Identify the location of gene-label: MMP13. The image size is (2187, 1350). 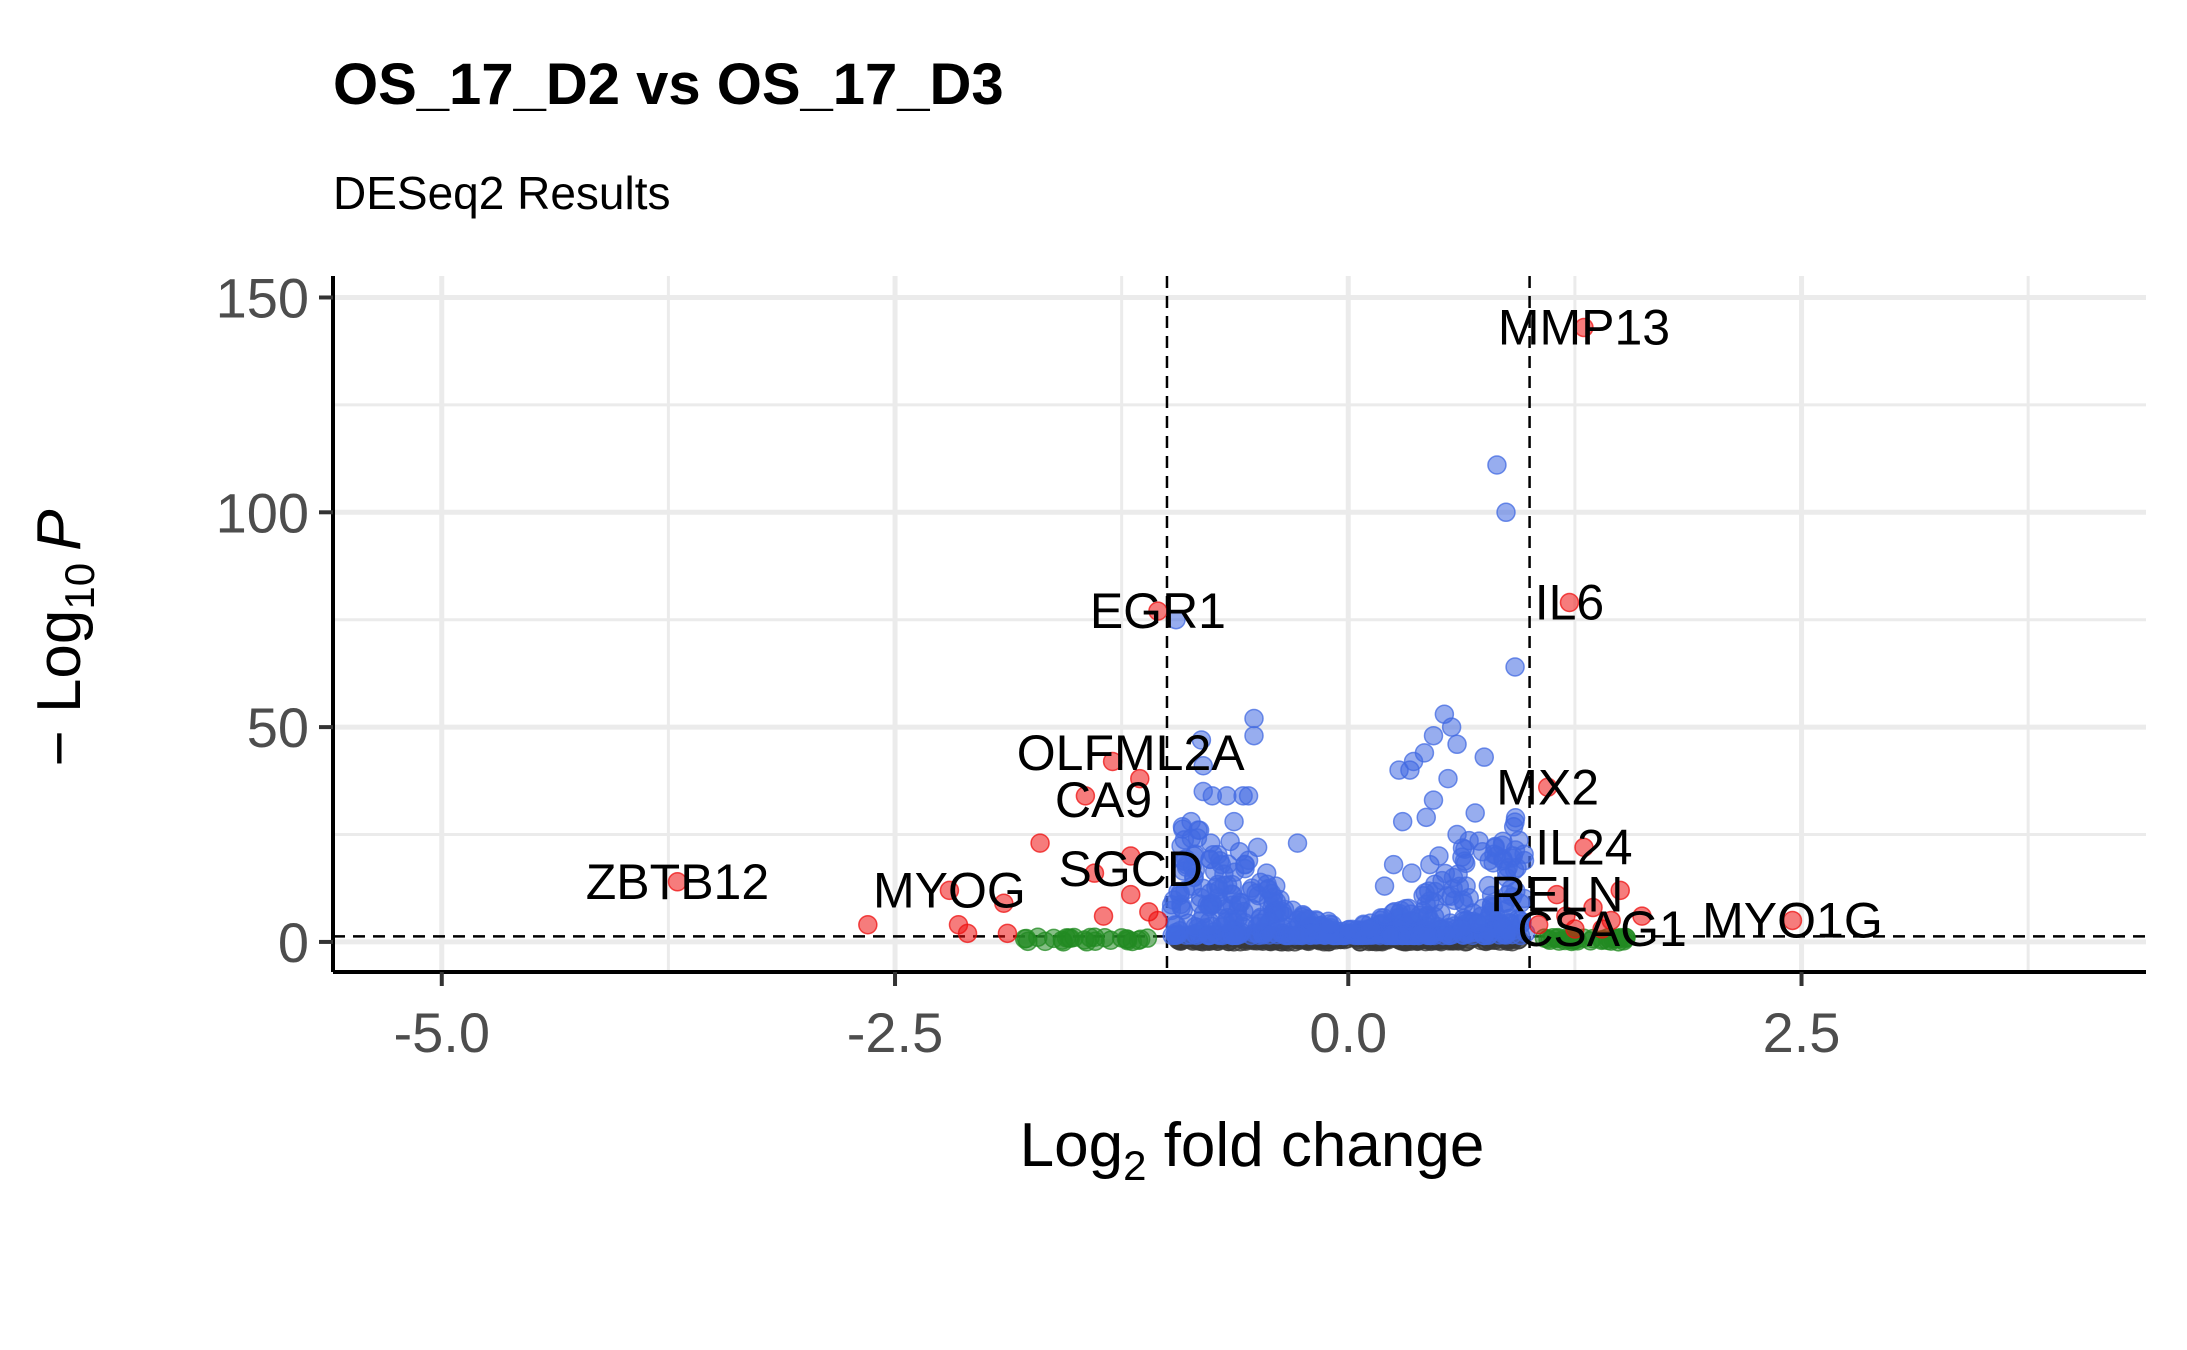
(1584, 328).